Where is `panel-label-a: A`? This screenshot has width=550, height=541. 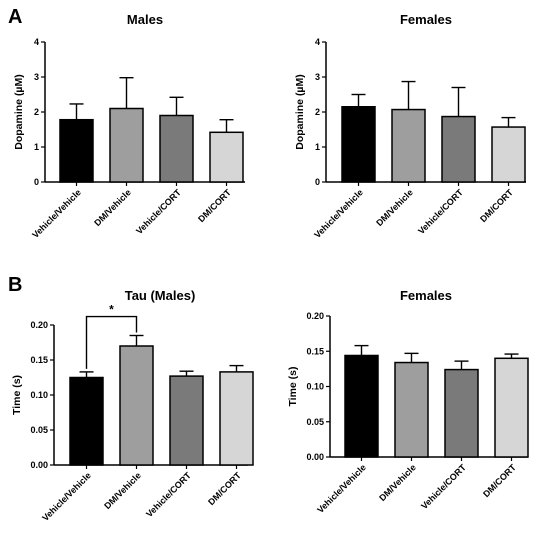
panel-label-a: A is located at coordinates (15, 17).